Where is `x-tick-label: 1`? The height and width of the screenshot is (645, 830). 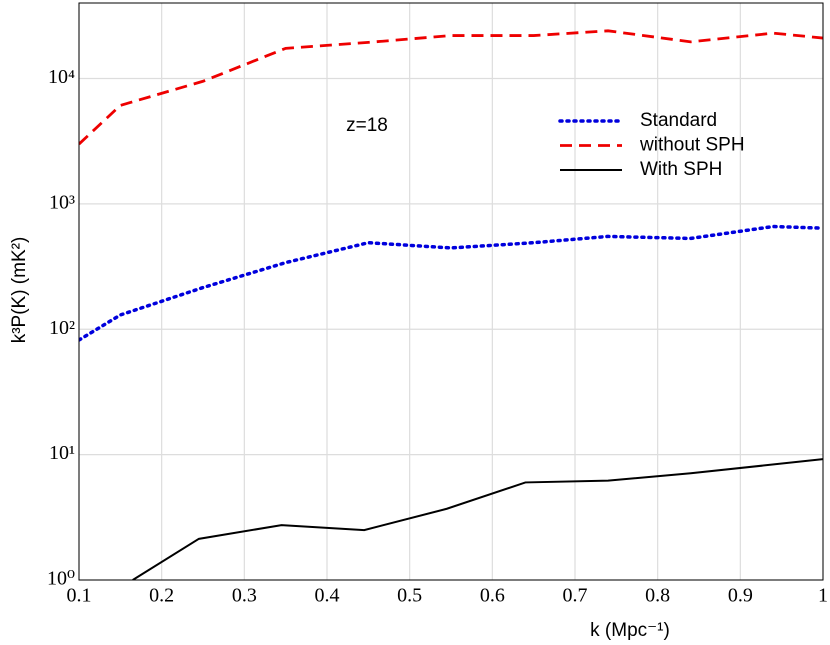 x-tick-label: 1 is located at coordinates (823, 596).